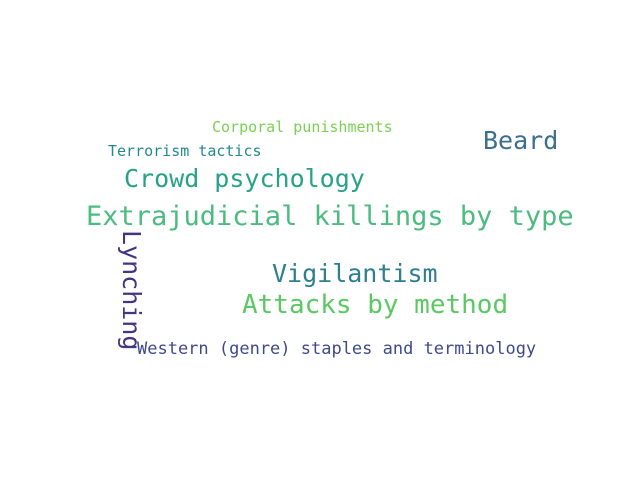 The height and width of the screenshot is (480, 640). Describe the element at coordinates (302, 127) in the screenshot. I see `word-corporal-punishments: Corporal punishments` at that location.